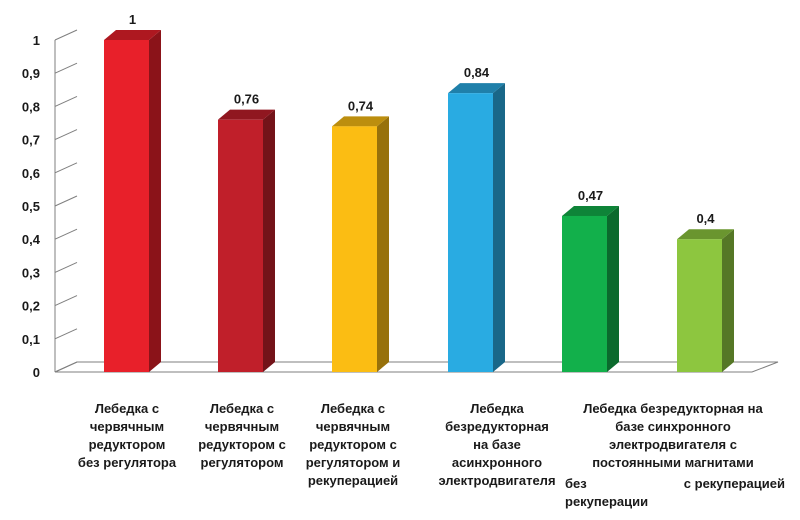 This screenshot has width=800, height=520. I want to click on data-label-6: 0,4, so click(705, 218).